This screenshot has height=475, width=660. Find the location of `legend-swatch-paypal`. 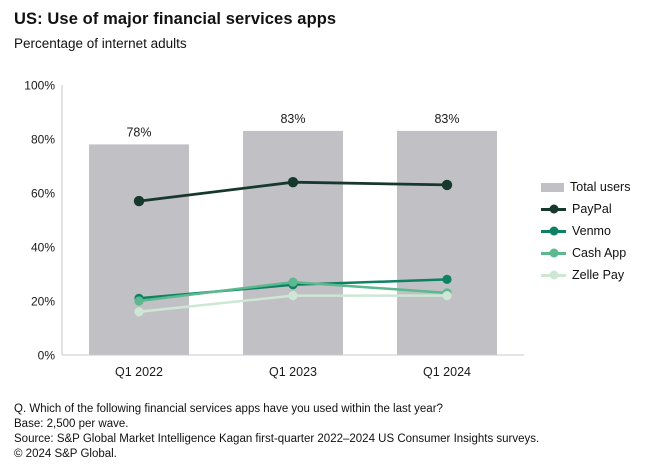

legend-swatch-paypal is located at coordinates (553, 209).